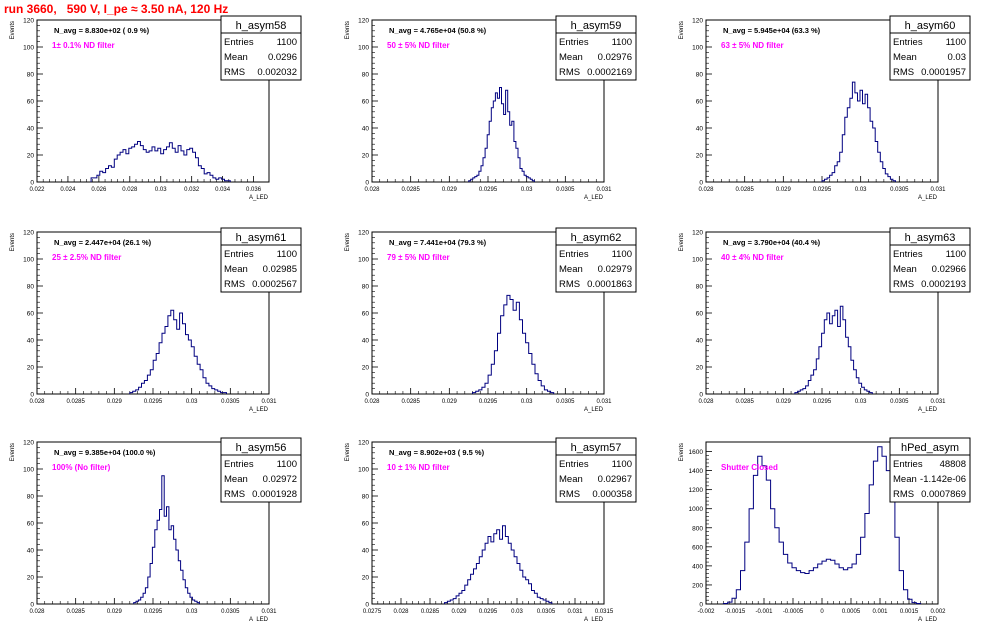 The width and height of the screenshot is (996, 622). I want to click on navg-label: N_avg = 4.765e+04 (50.8 %), so click(438, 30).